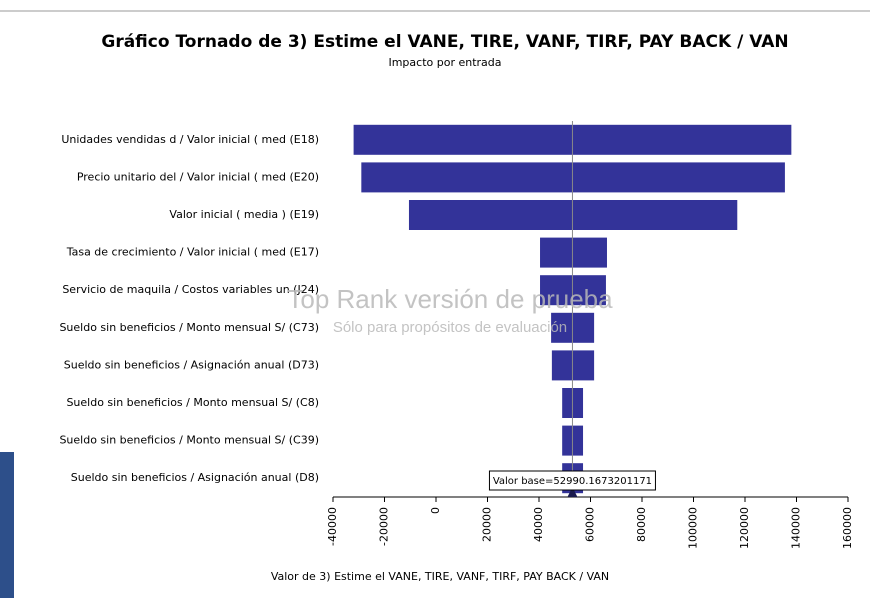 The width and height of the screenshot is (870, 598). I want to click on watermark: Sólo para propósitos de evaluación, so click(450, 327).